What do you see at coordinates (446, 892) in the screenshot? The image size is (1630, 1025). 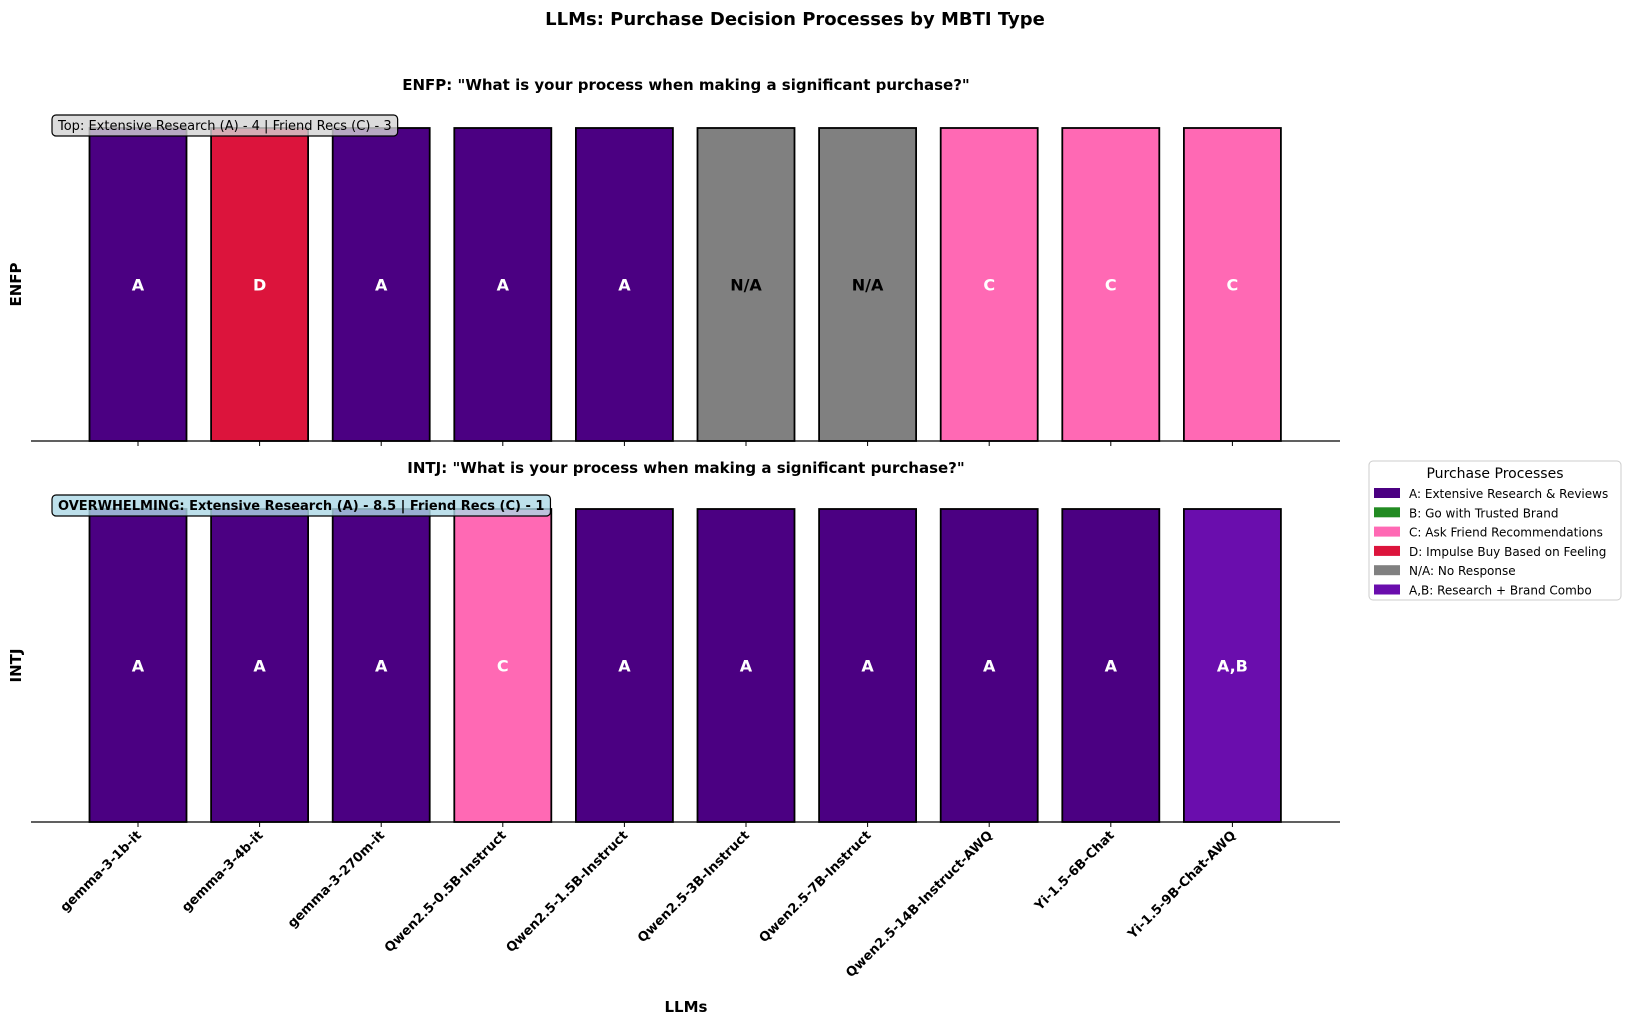 I see `x-tick-label: Qwen2.5-0.5B-Instruct` at bounding box center [446, 892].